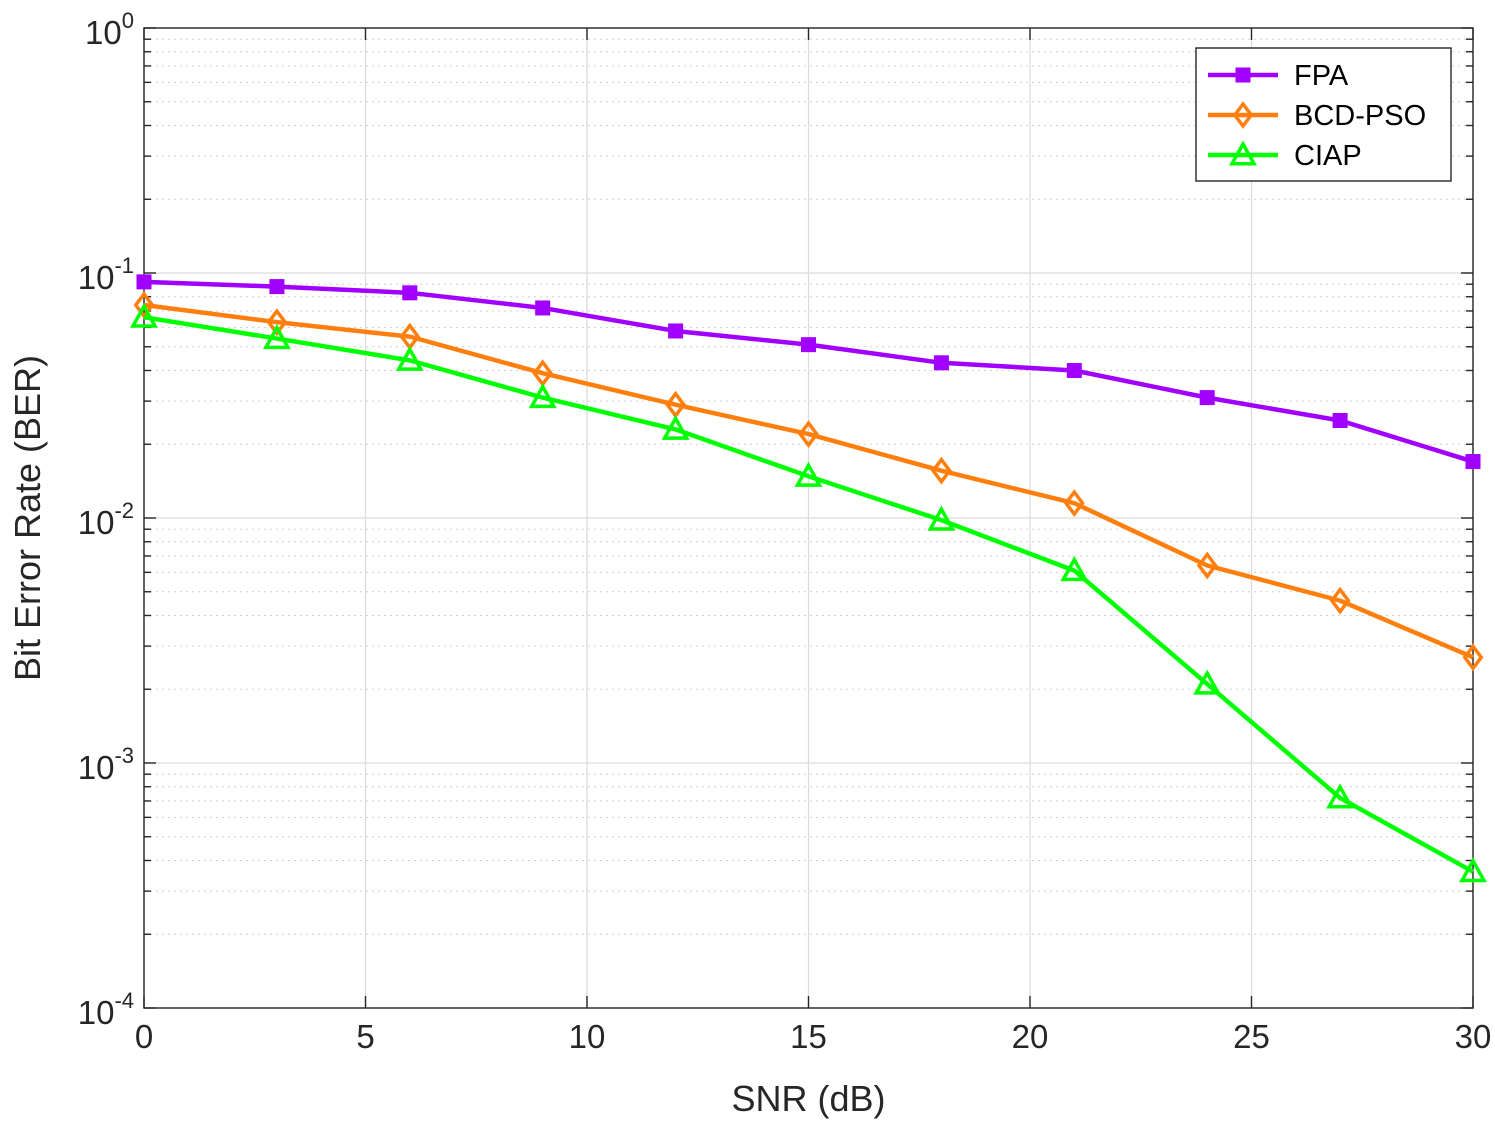 Image resolution: width=1495 pixels, height=1121 pixels. What do you see at coordinates (27, 518) in the screenshot?
I see `y-axis-label: Bit Error Rate (BER)` at bounding box center [27, 518].